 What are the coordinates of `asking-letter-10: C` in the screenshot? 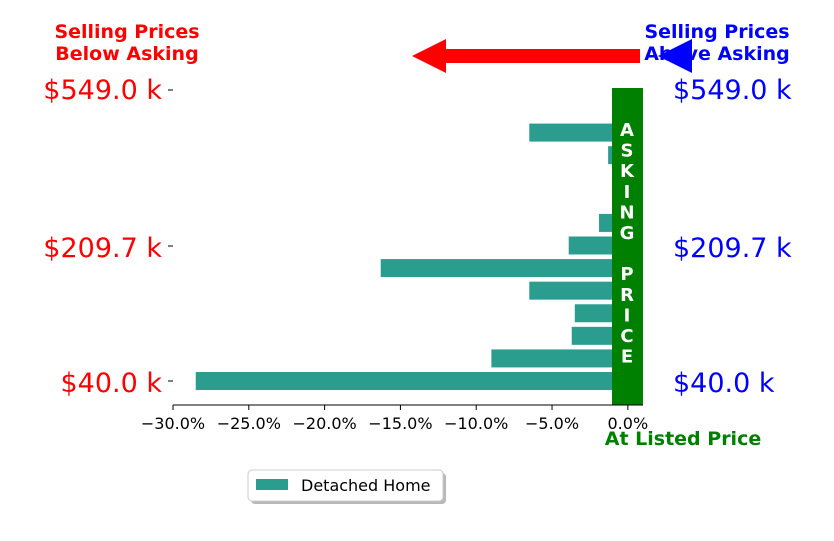 It's located at (626, 336).